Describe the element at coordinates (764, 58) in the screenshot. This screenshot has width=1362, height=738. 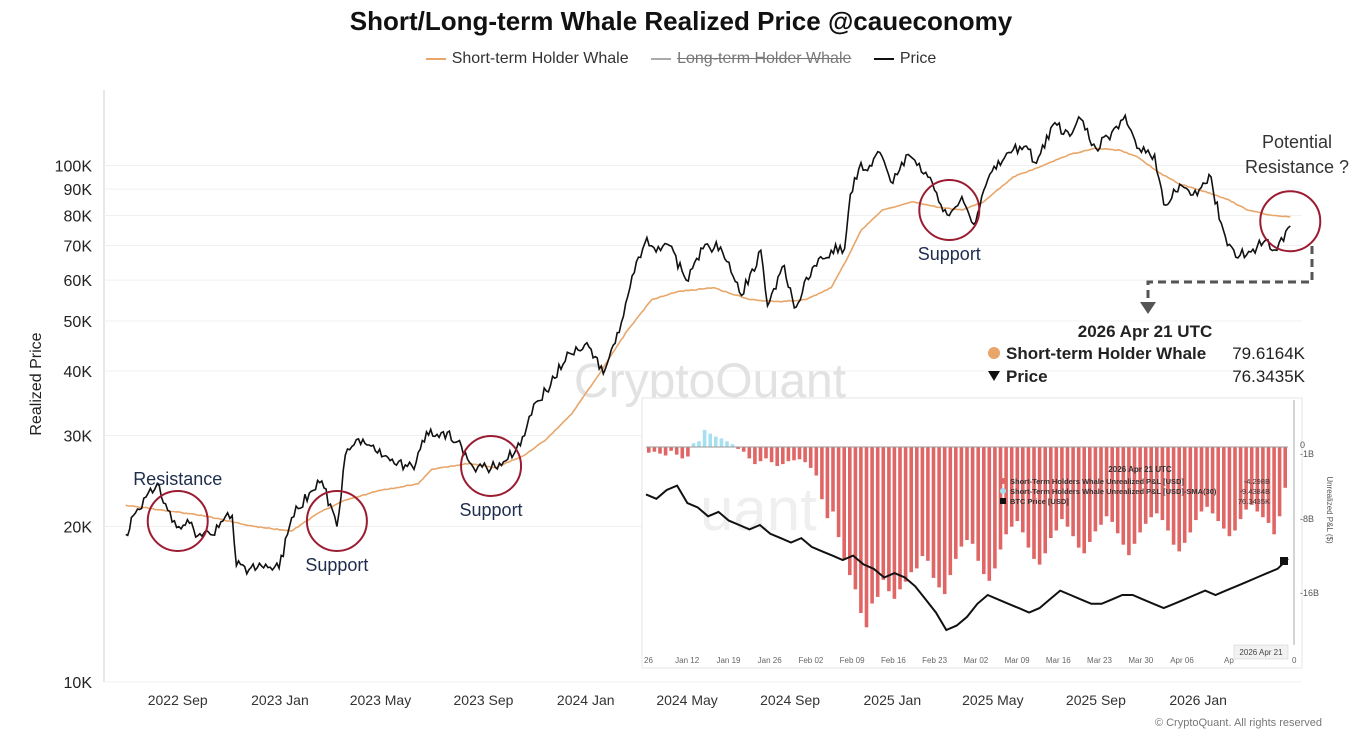
I see `legend-label-long-term: Long-term Holder Whale` at that location.